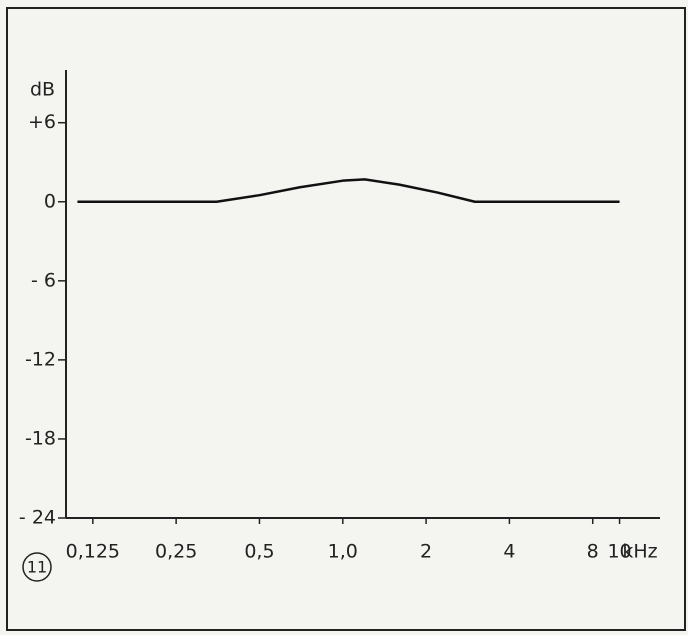 This screenshot has width=688, height=635. Describe the element at coordinates (593, 552) in the screenshot. I see `x-tick-label: 8` at that location.